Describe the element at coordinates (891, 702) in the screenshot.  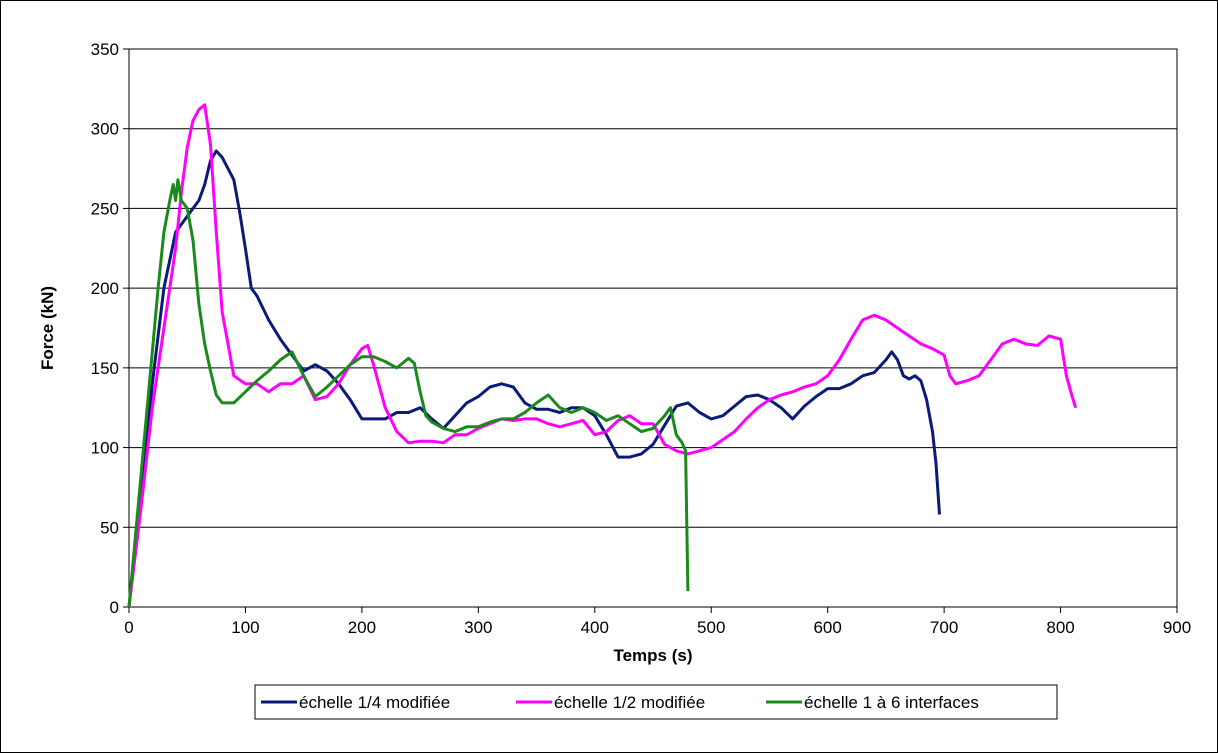
I see `legend-label-series-3: échelle 1 à 6 interfaces` at that location.